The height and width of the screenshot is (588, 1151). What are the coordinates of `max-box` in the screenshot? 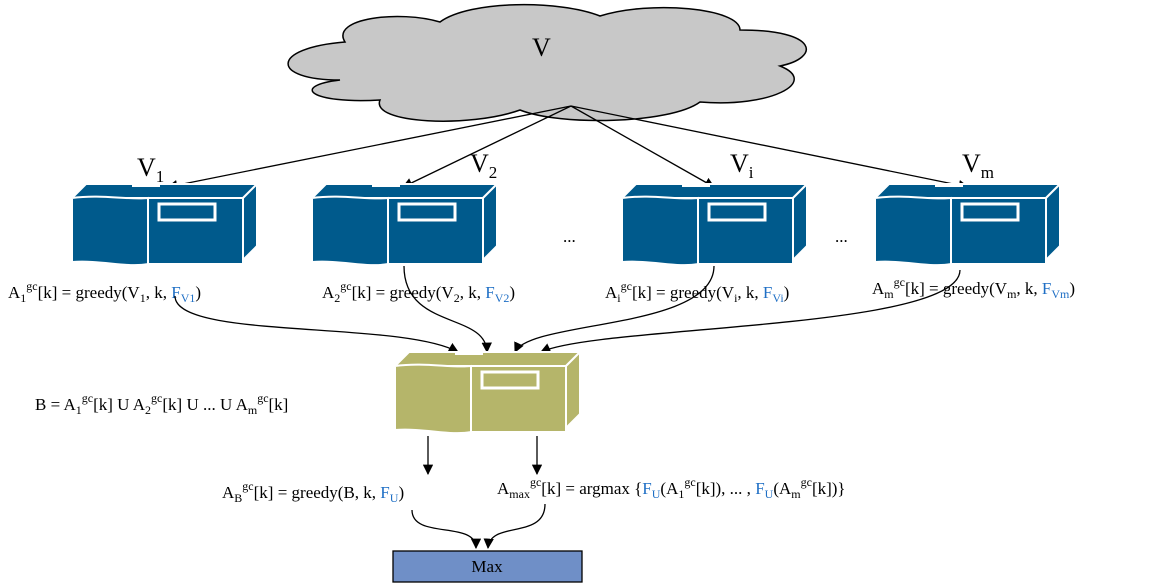 It's located at (487, 566).